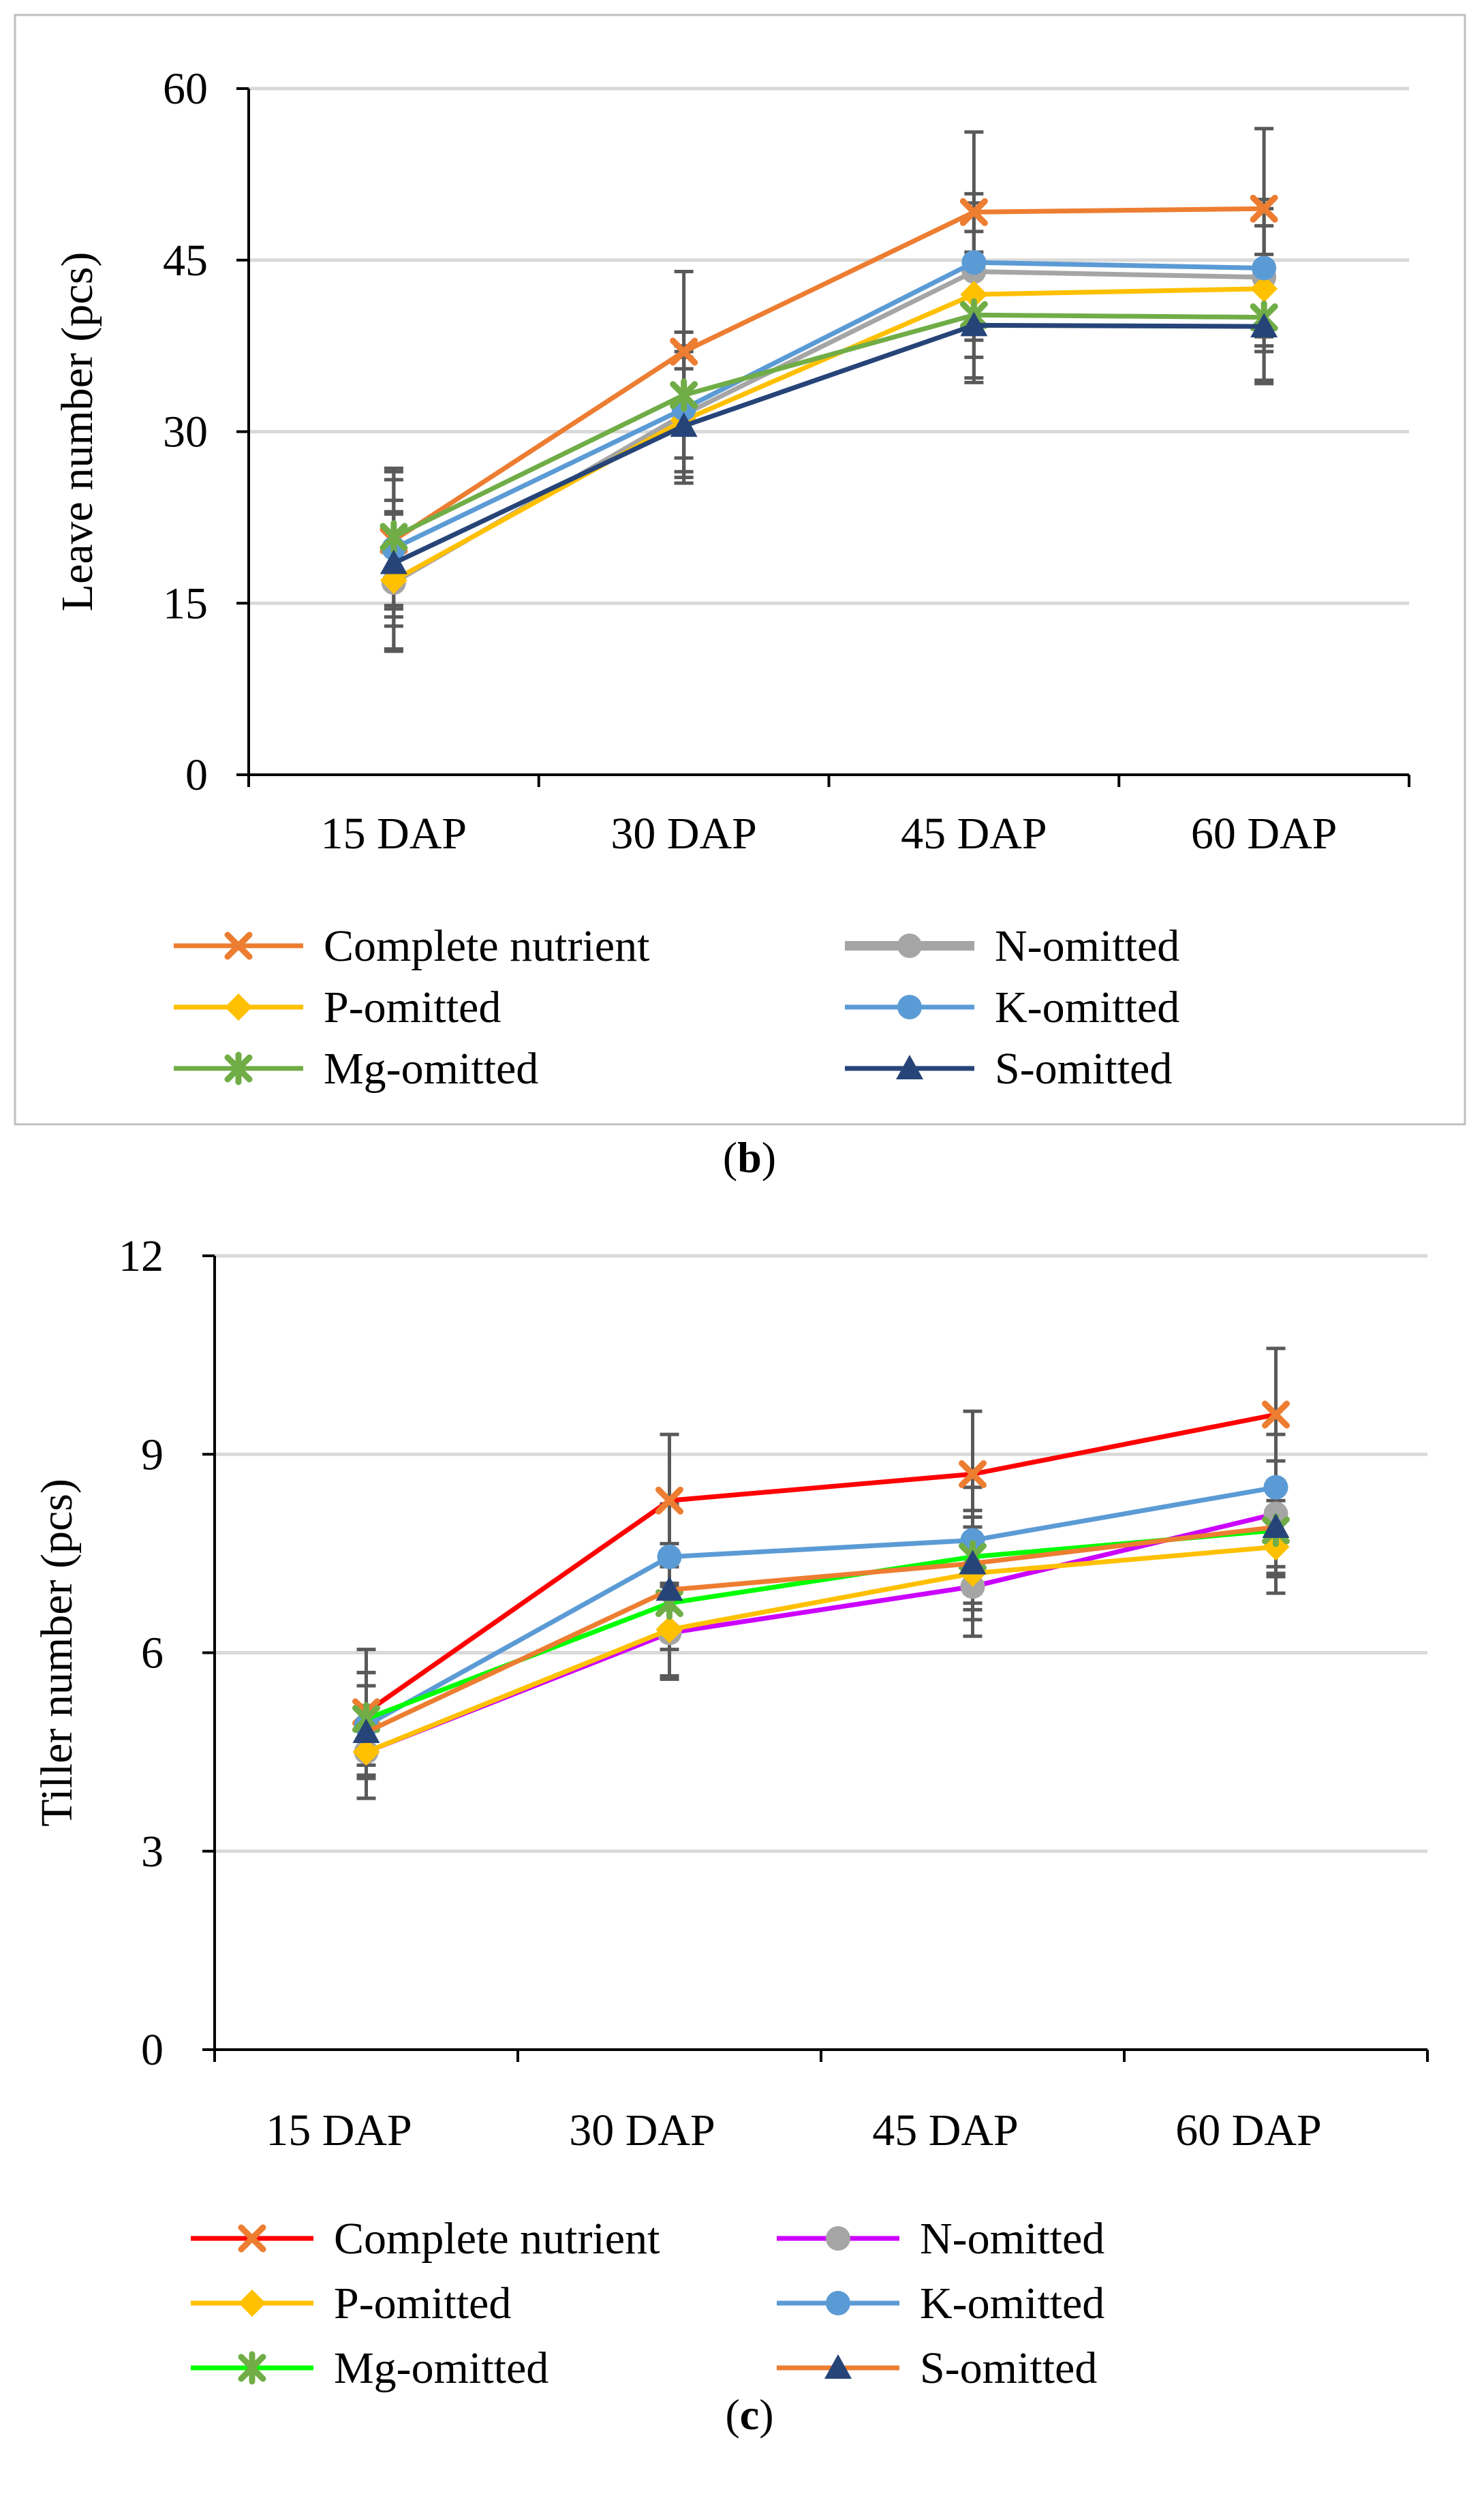 The width and height of the screenshot is (1484, 2513). I want to click on y-tick-label: 9, so click(153, 1455).